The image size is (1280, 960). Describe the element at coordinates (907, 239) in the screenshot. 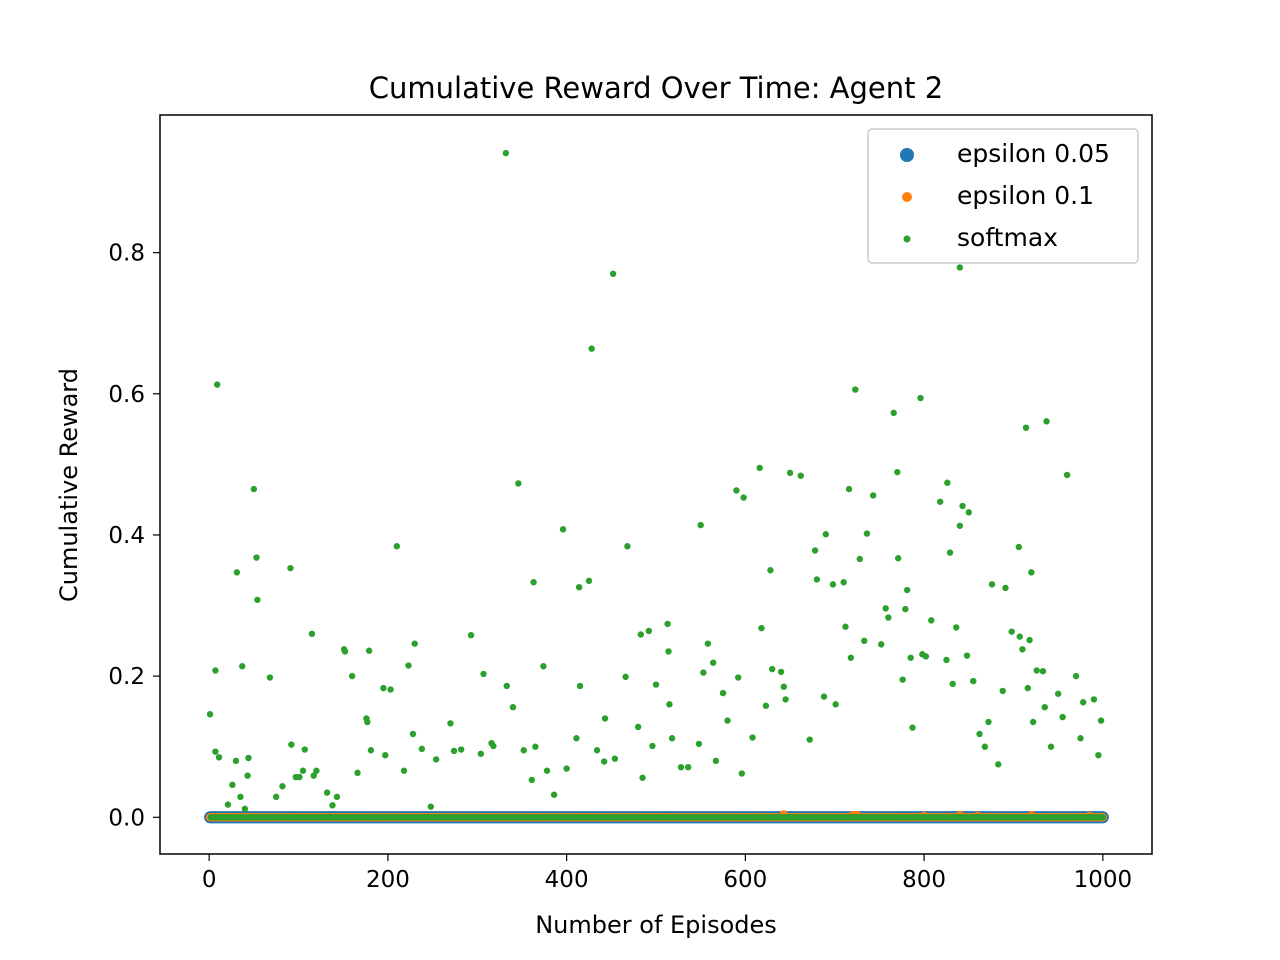

I see `legend-marker-softmax` at that location.